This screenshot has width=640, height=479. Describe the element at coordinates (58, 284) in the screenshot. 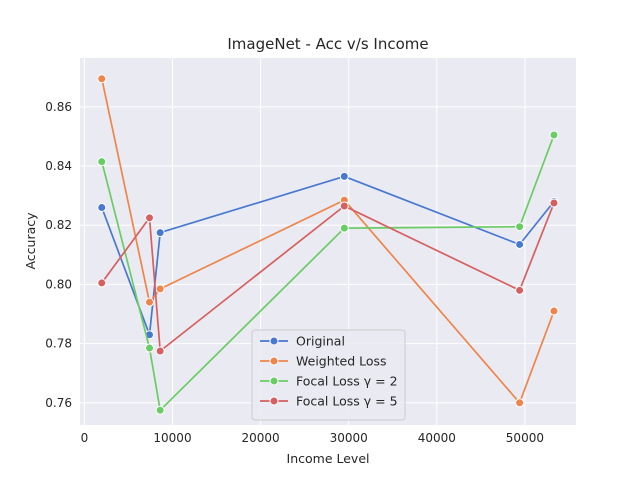

I see `y-tick-label: 0.80` at that location.